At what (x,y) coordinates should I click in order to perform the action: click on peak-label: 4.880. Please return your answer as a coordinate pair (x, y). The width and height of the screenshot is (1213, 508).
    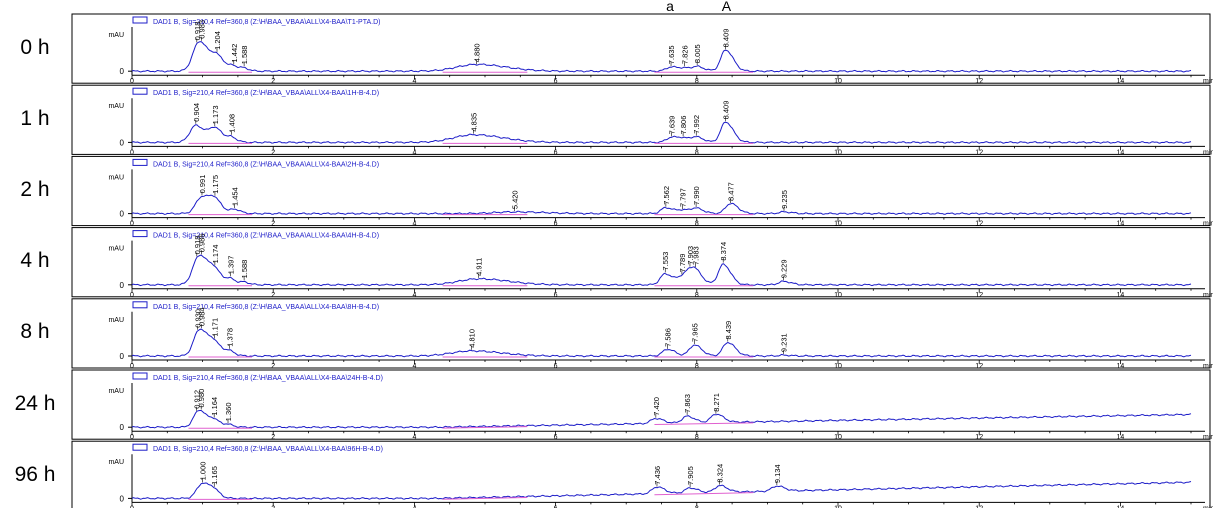
    Looking at the image, I should click on (477, 52).